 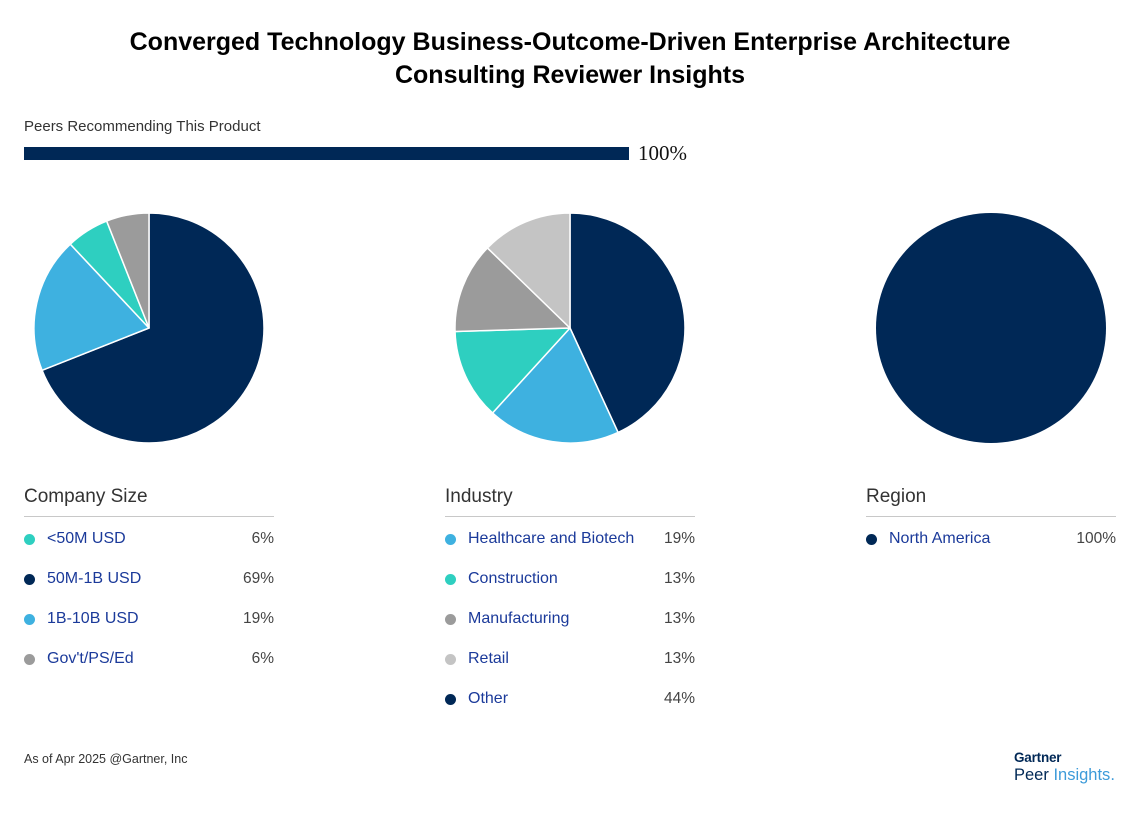 I want to click on pie-slice-north-america, so click(x=991, y=328).